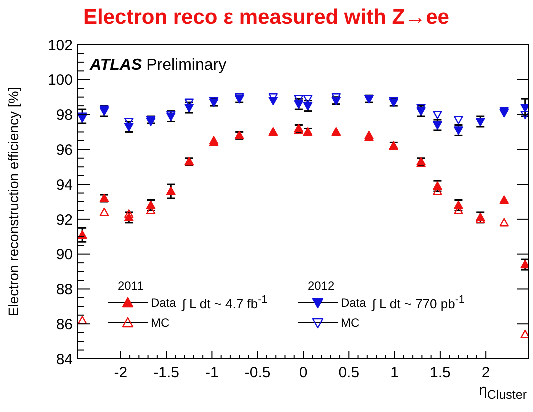 This screenshot has height=412, width=533. I want to click on annotation: ATLAS Preliminary, so click(158, 66).